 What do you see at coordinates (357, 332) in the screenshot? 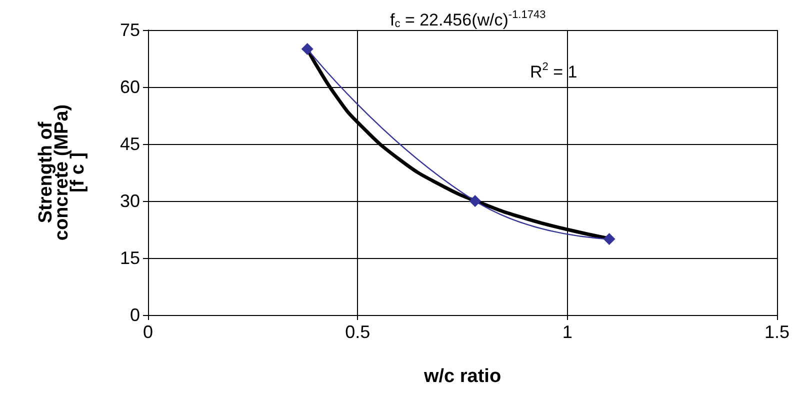
I see `x-tick-label: 0.5` at bounding box center [357, 332].